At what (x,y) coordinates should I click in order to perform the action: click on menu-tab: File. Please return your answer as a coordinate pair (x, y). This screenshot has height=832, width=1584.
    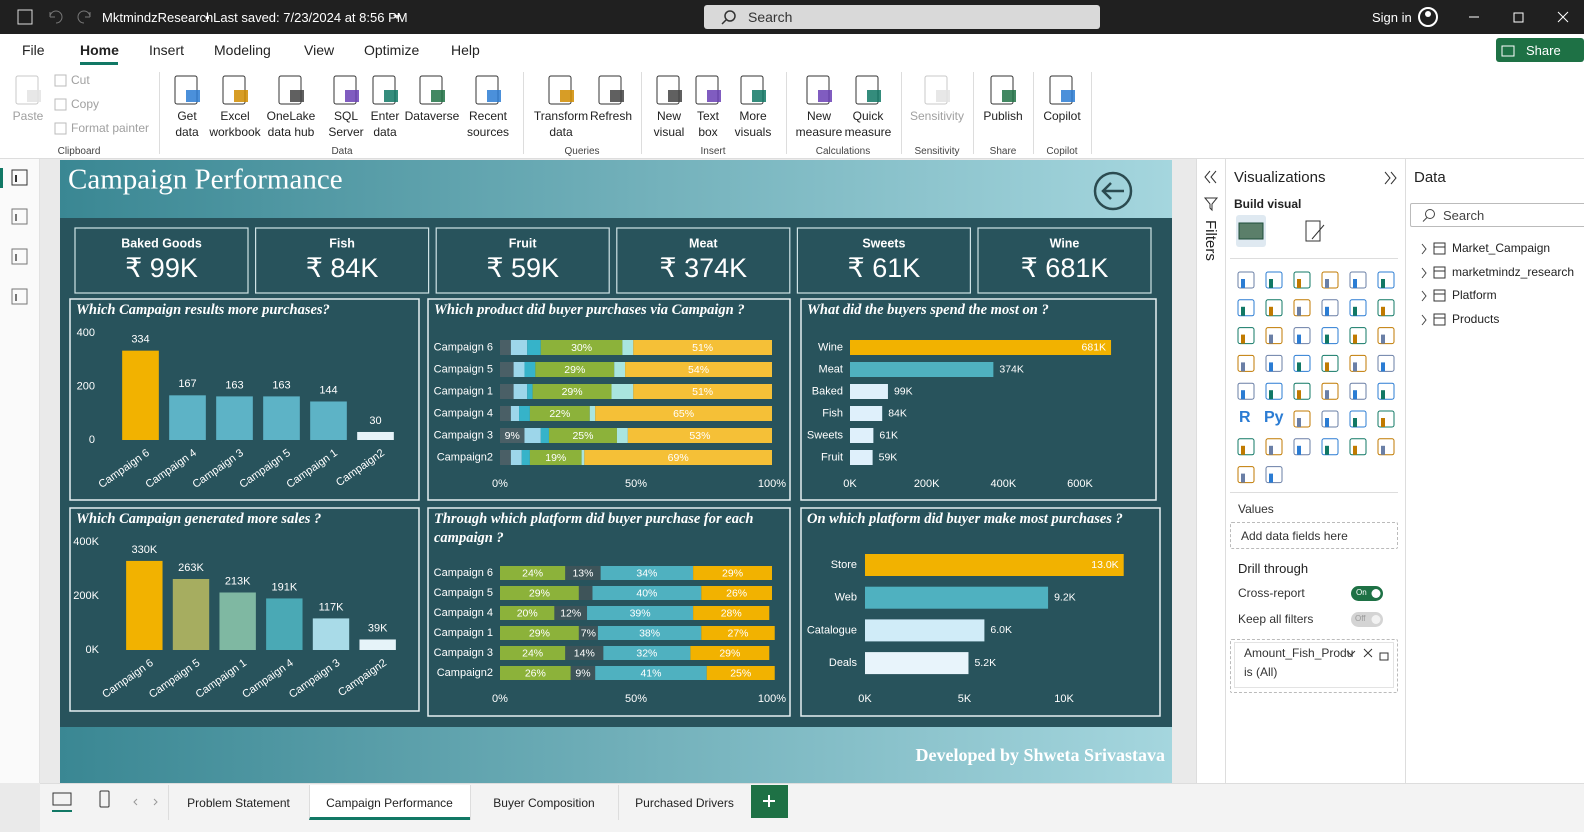
    Looking at the image, I should click on (33, 50).